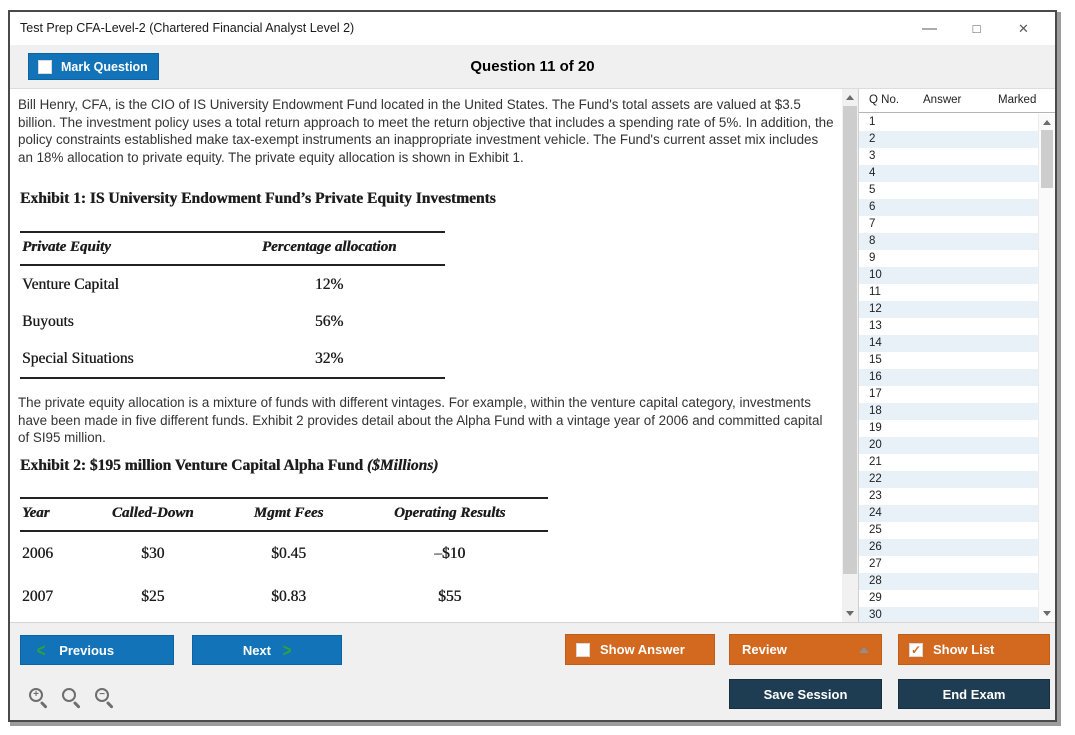  Describe the element at coordinates (805, 649) in the screenshot. I see `review-dropdown: Review` at that location.